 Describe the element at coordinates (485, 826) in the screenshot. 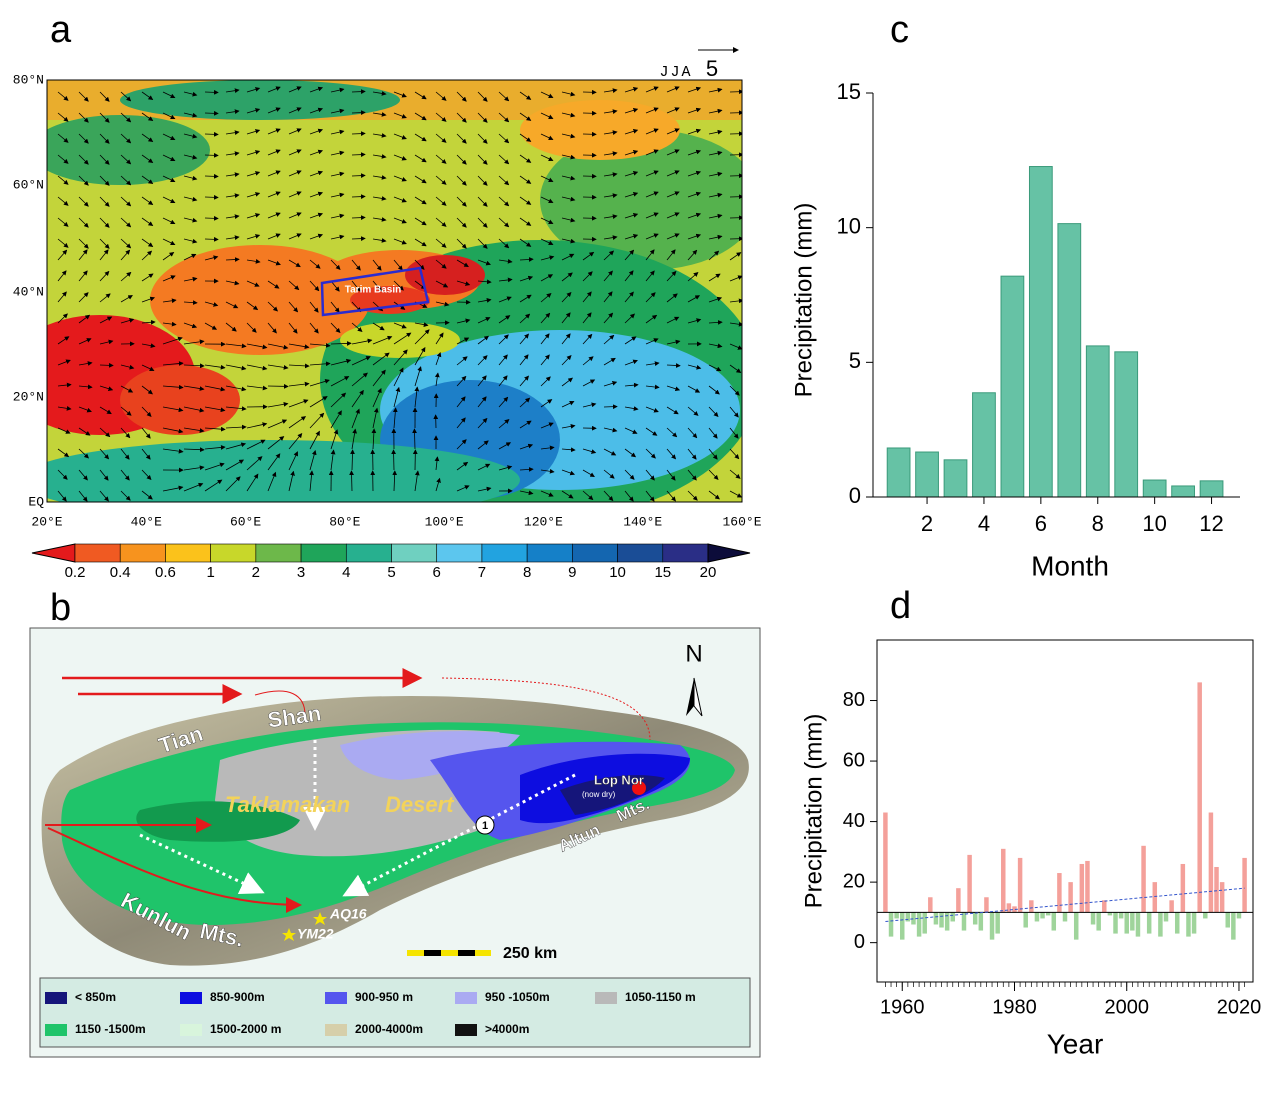

I see `place-label: 1` at that location.